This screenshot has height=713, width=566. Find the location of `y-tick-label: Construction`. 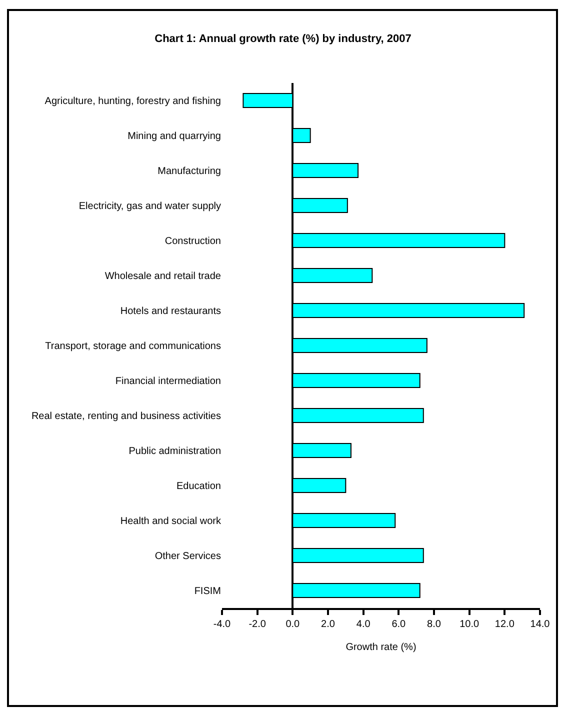

y-tick-label: Construction is located at coordinates (192, 241).